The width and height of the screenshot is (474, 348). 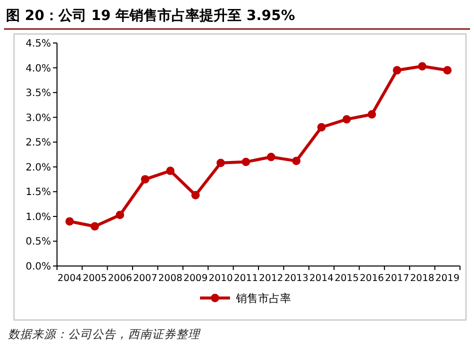 What do you see at coordinates (38, 44) in the screenshot?
I see `y-tick-label: 4.5%` at bounding box center [38, 44].